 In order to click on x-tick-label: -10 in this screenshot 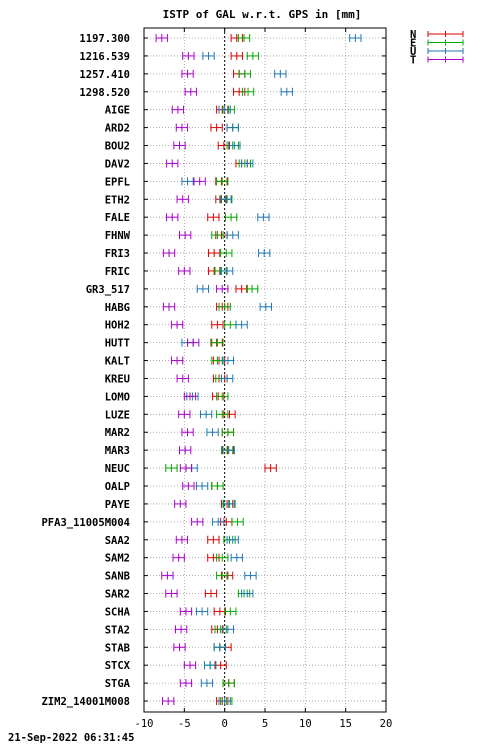, I will do `click(144, 724)`.